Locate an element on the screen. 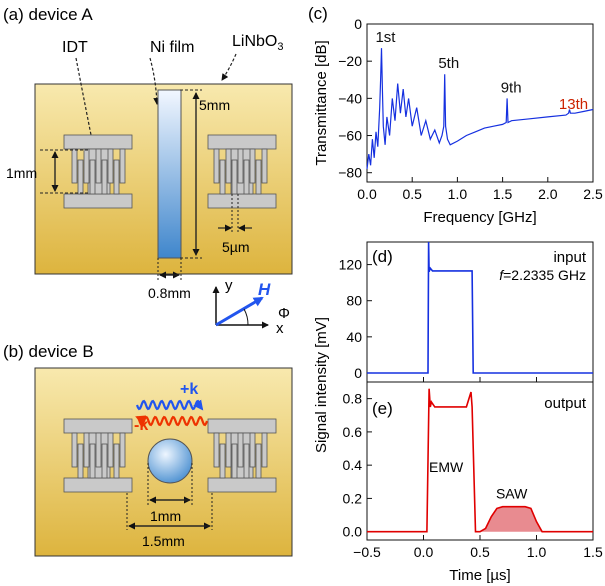 This screenshot has width=605, height=586. chart-c-frame is located at coordinates (480, 103).